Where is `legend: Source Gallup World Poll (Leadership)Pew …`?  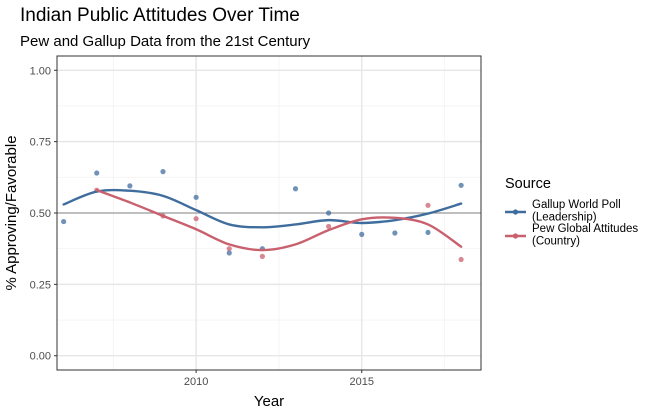
legend: Source Gallup World Poll (Leadership)Pew … is located at coordinates (571, 212).